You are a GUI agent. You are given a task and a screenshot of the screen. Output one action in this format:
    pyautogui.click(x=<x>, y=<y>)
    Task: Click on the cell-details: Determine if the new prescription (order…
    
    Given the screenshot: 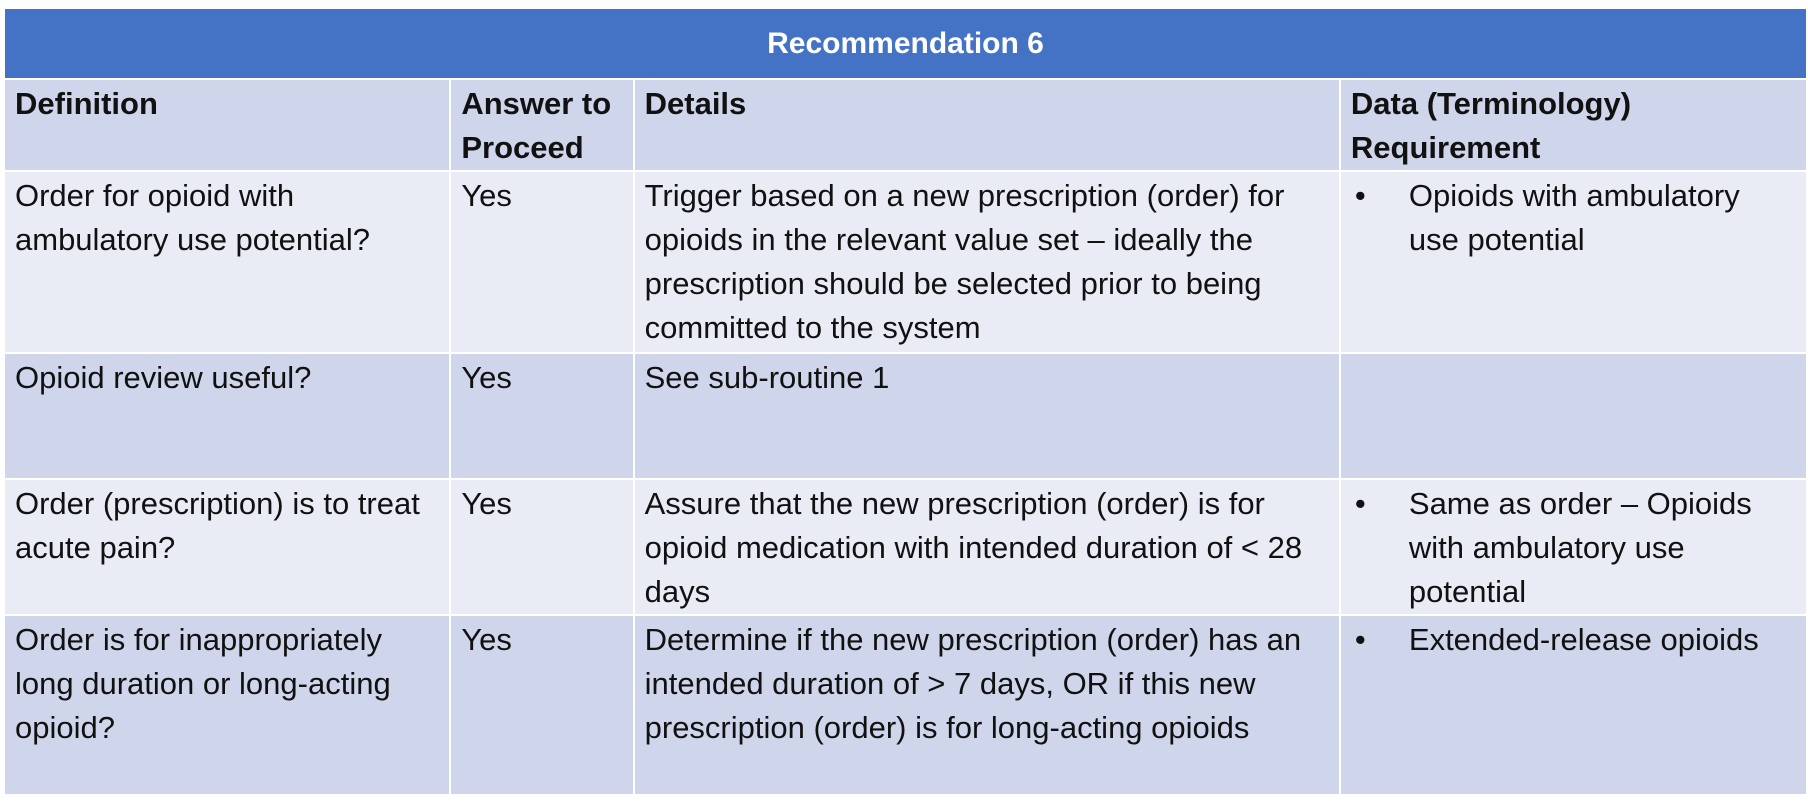 What is the action you would take?
    pyautogui.click(x=986, y=705)
    